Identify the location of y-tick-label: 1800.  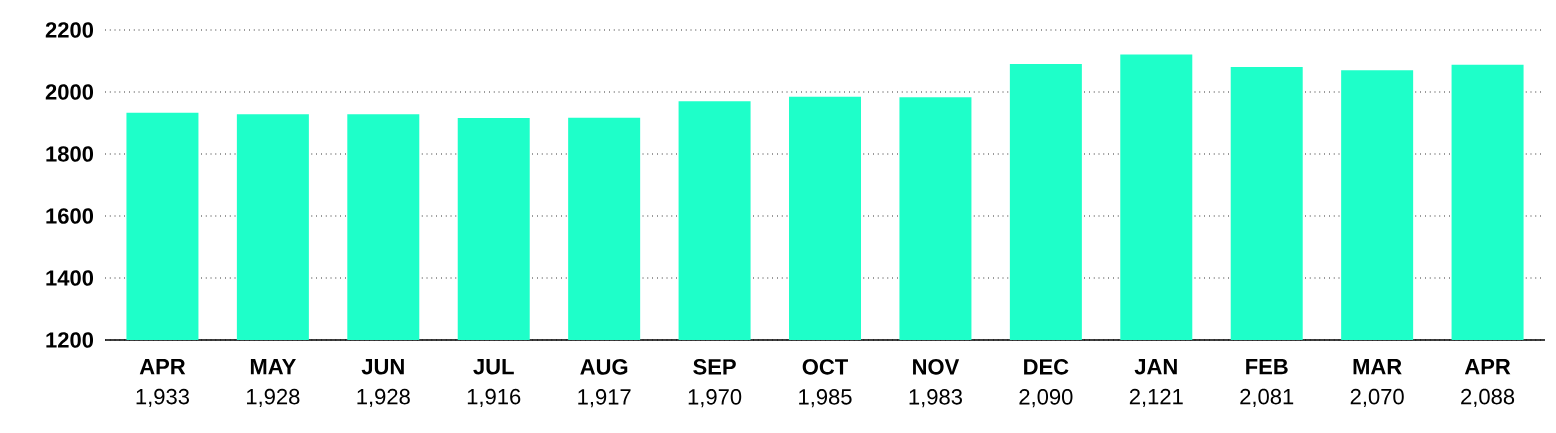
(70, 154).